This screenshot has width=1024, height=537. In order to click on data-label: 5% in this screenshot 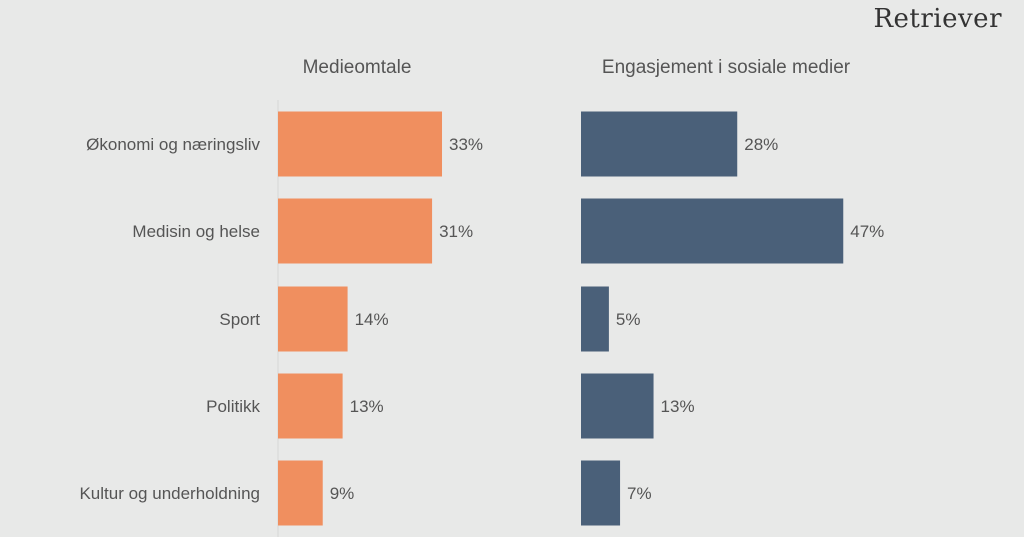, I will do `click(628, 319)`.